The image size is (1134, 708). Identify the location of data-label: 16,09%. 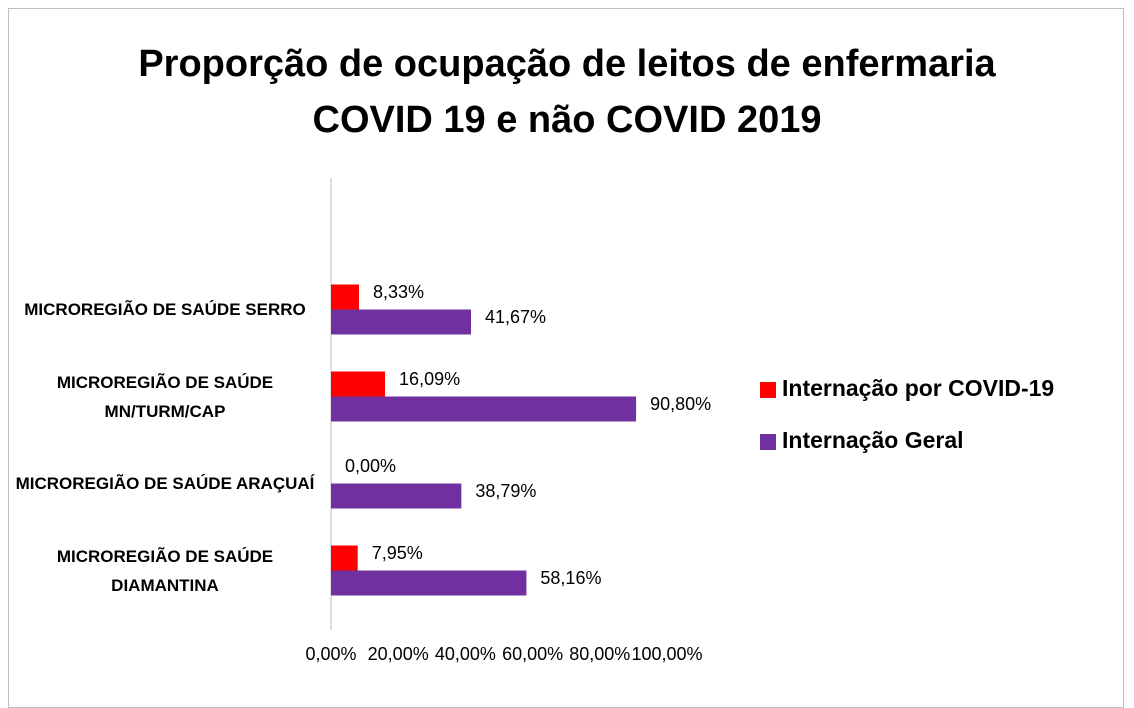
(429, 379).